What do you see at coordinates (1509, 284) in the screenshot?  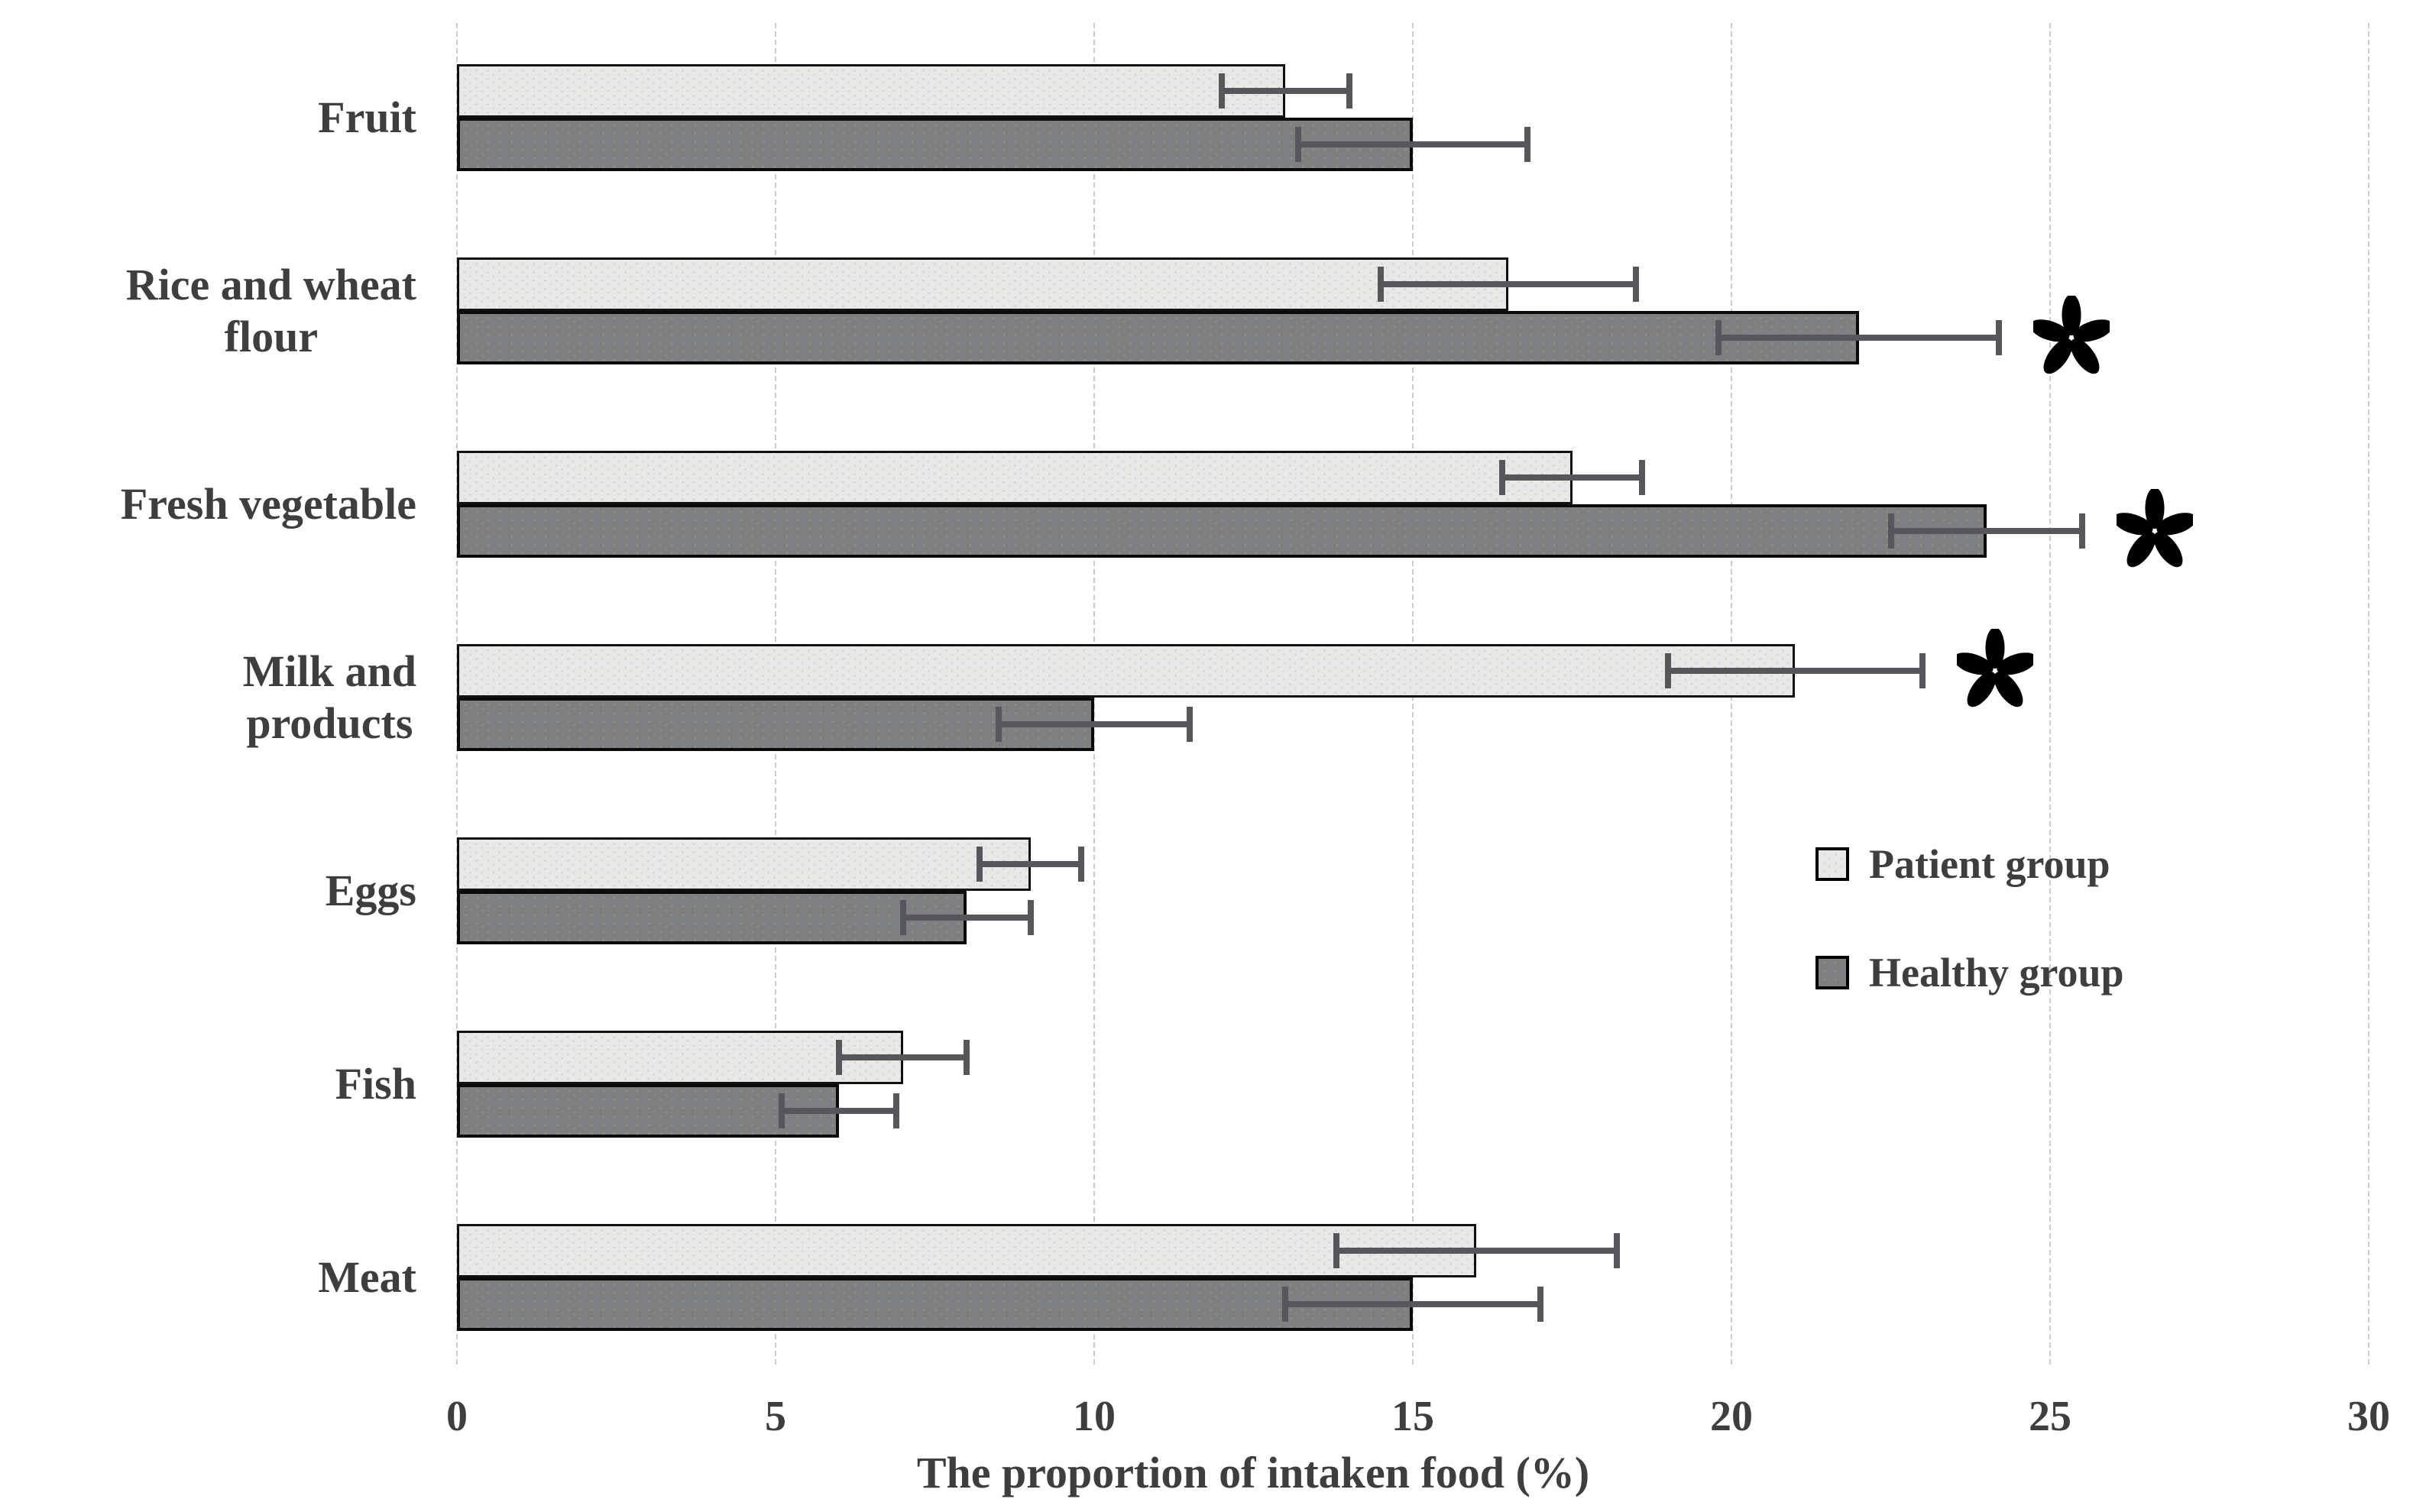 I see `errorbar-patient-group-rice-and-wheat-flour` at bounding box center [1509, 284].